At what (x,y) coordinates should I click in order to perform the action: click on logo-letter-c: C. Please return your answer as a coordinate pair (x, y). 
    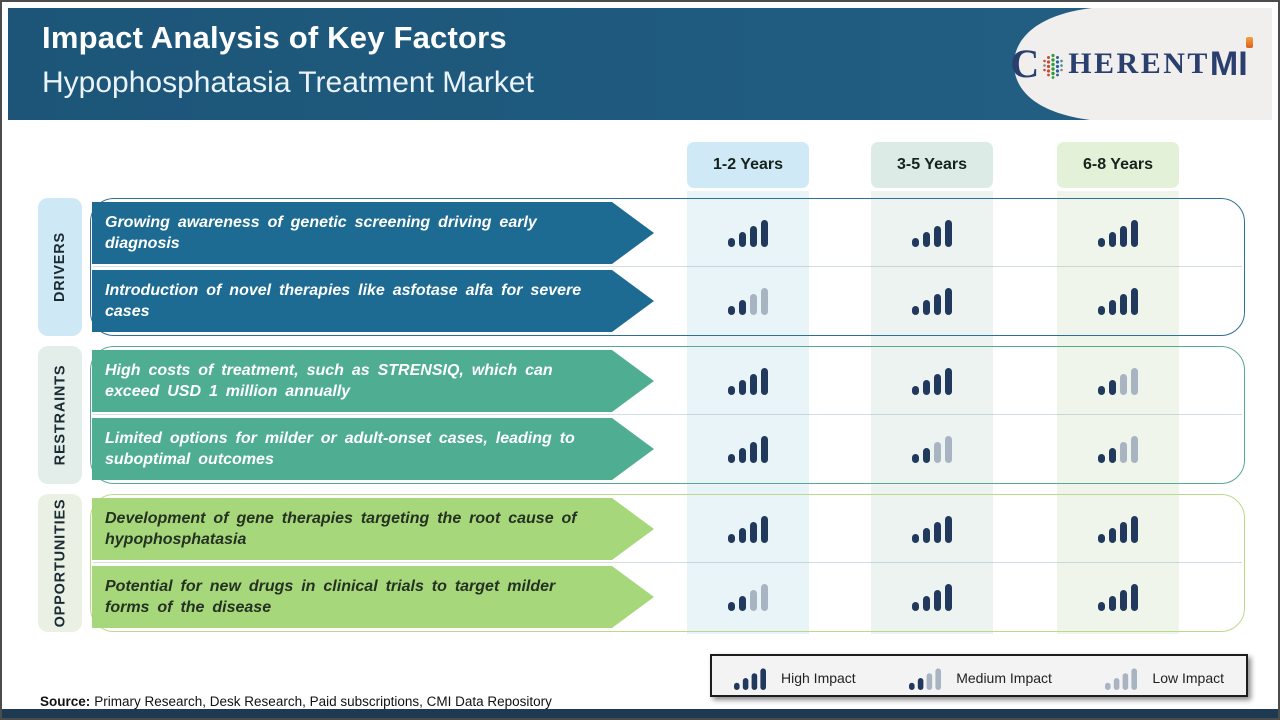
    Looking at the image, I should click on (1025, 63).